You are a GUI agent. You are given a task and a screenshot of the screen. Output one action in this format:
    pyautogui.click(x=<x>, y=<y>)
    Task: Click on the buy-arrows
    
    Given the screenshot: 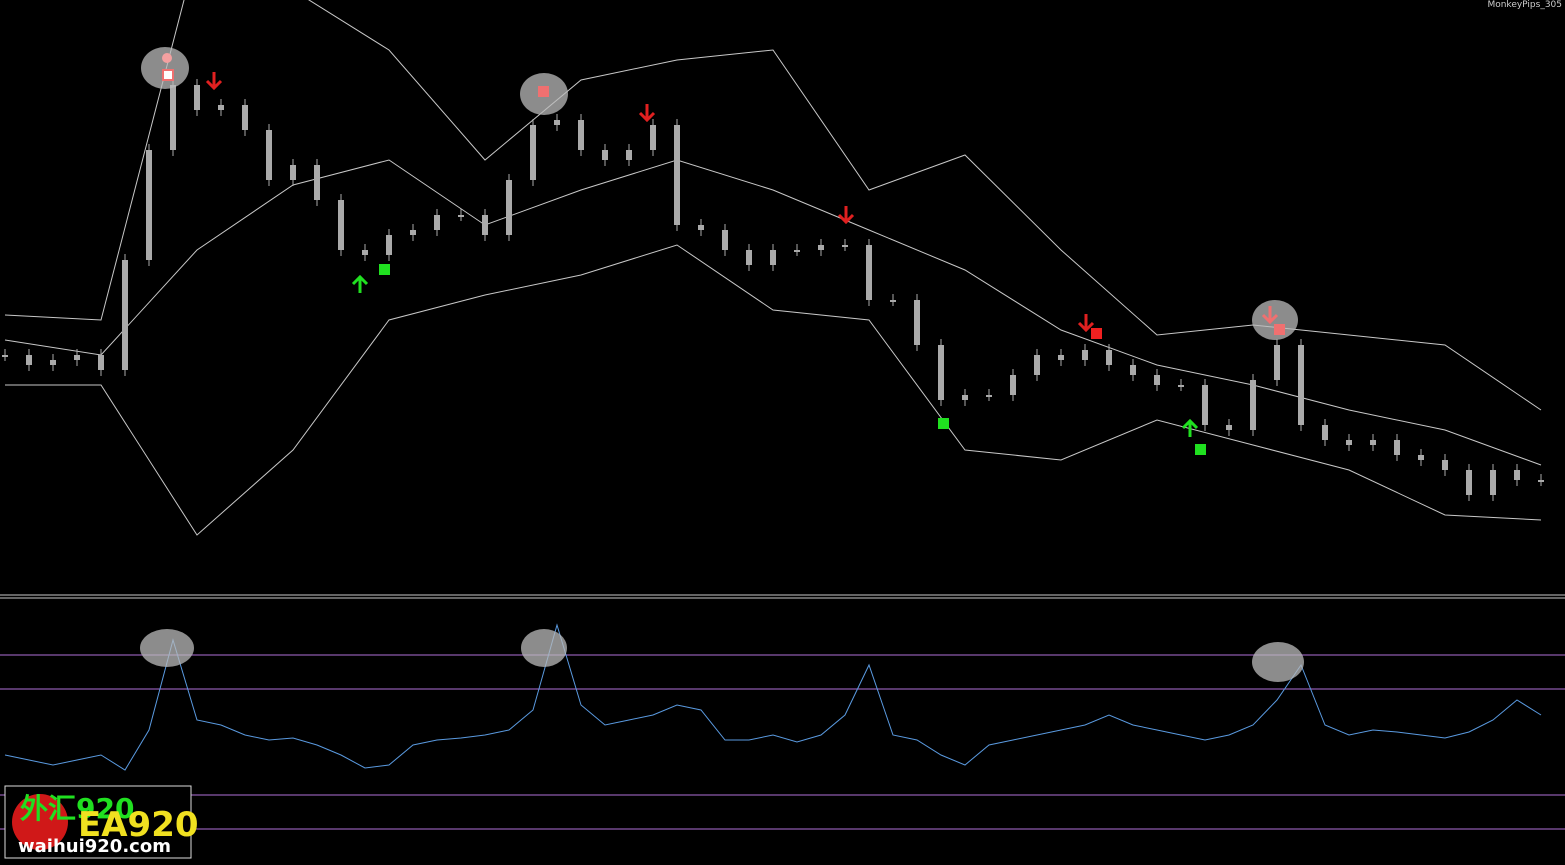 What is the action you would take?
    pyautogui.click(x=775, y=355)
    